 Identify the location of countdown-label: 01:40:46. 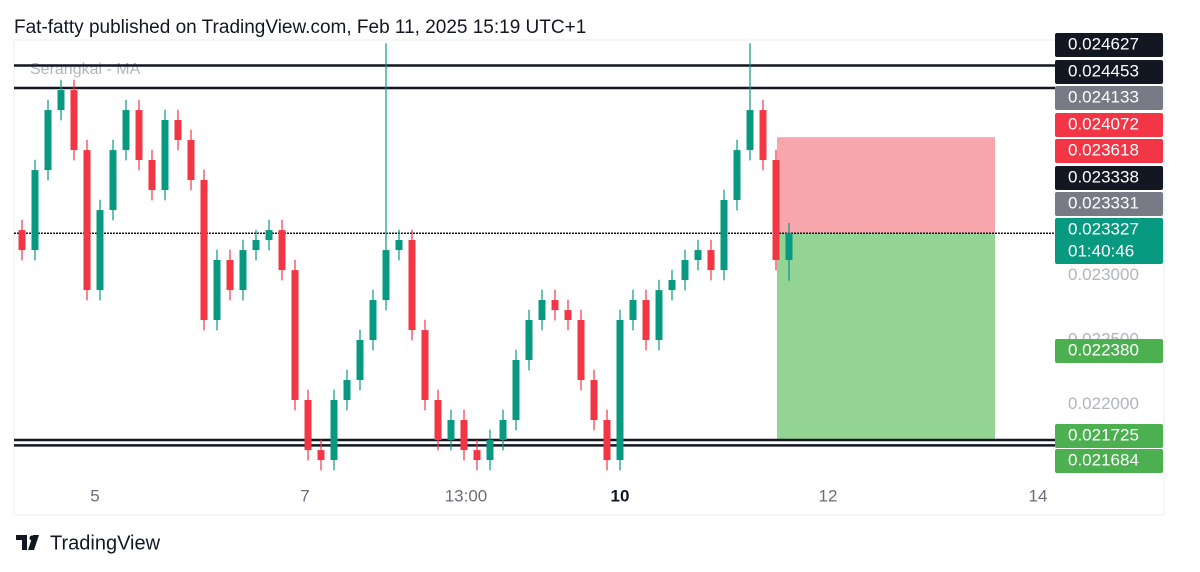
(1101, 250).